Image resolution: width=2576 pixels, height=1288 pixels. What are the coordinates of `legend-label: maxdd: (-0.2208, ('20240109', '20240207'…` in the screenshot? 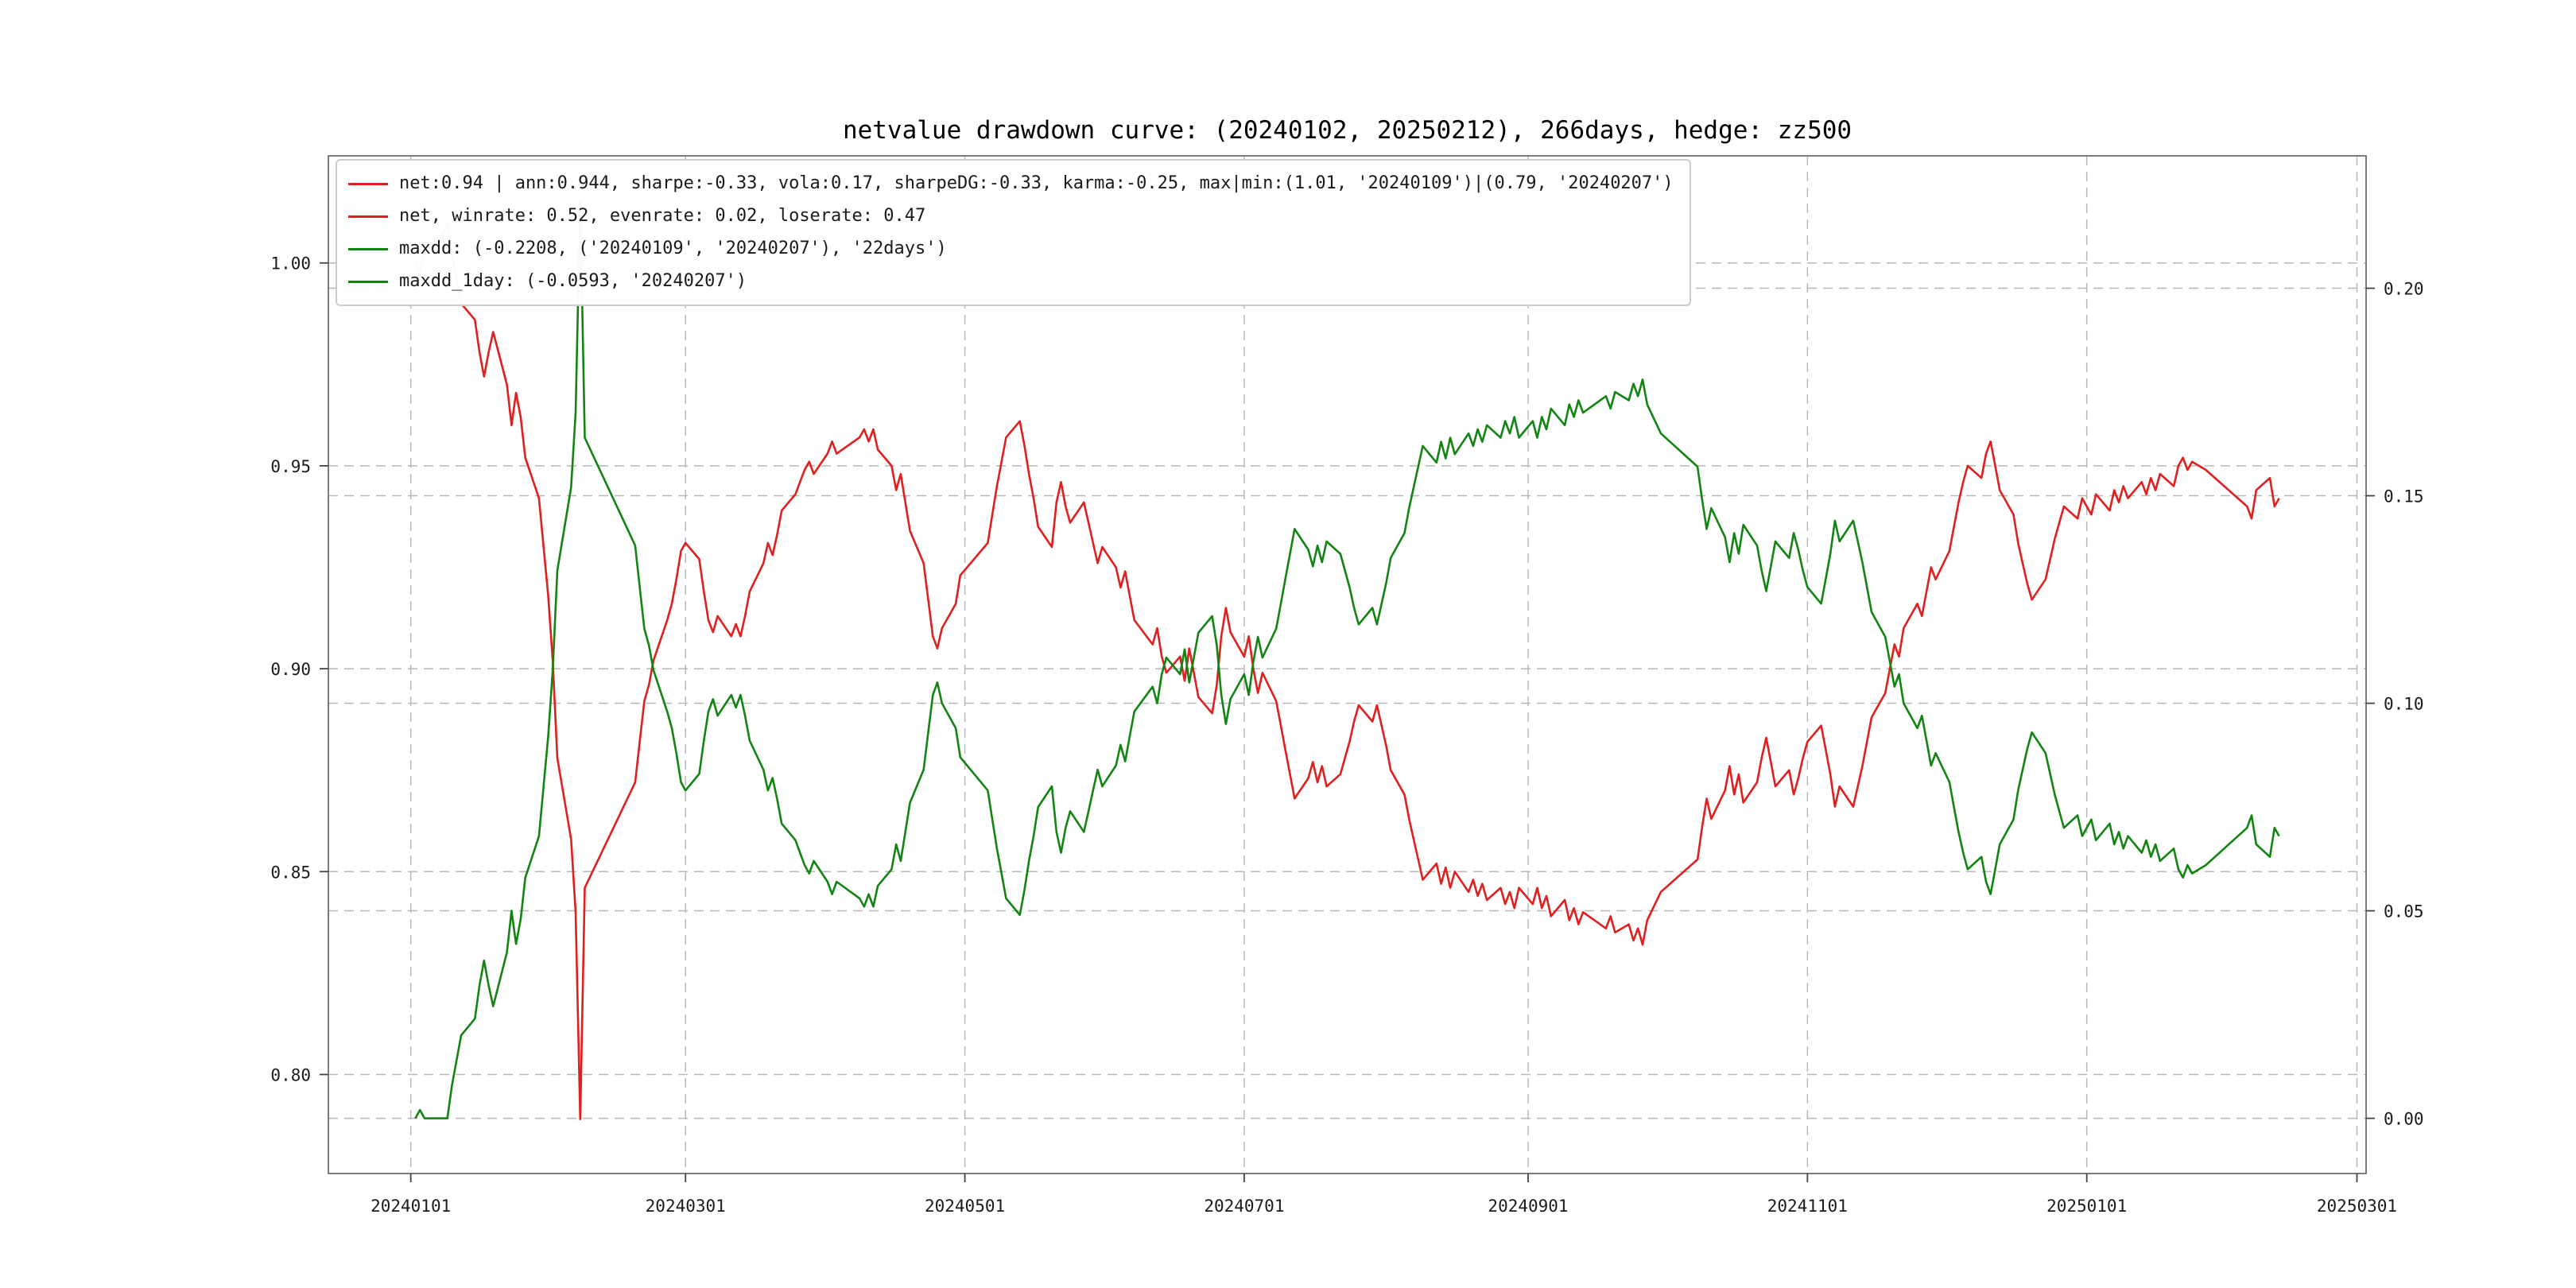 It's located at (673, 249).